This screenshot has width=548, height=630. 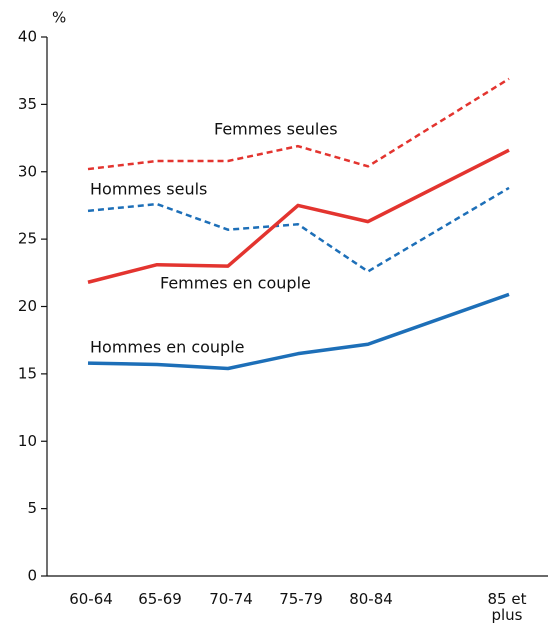 What do you see at coordinates (167, 347) in the screenshot?
I see `series-label: Hommes en couple` at bounding box center [167, 347].